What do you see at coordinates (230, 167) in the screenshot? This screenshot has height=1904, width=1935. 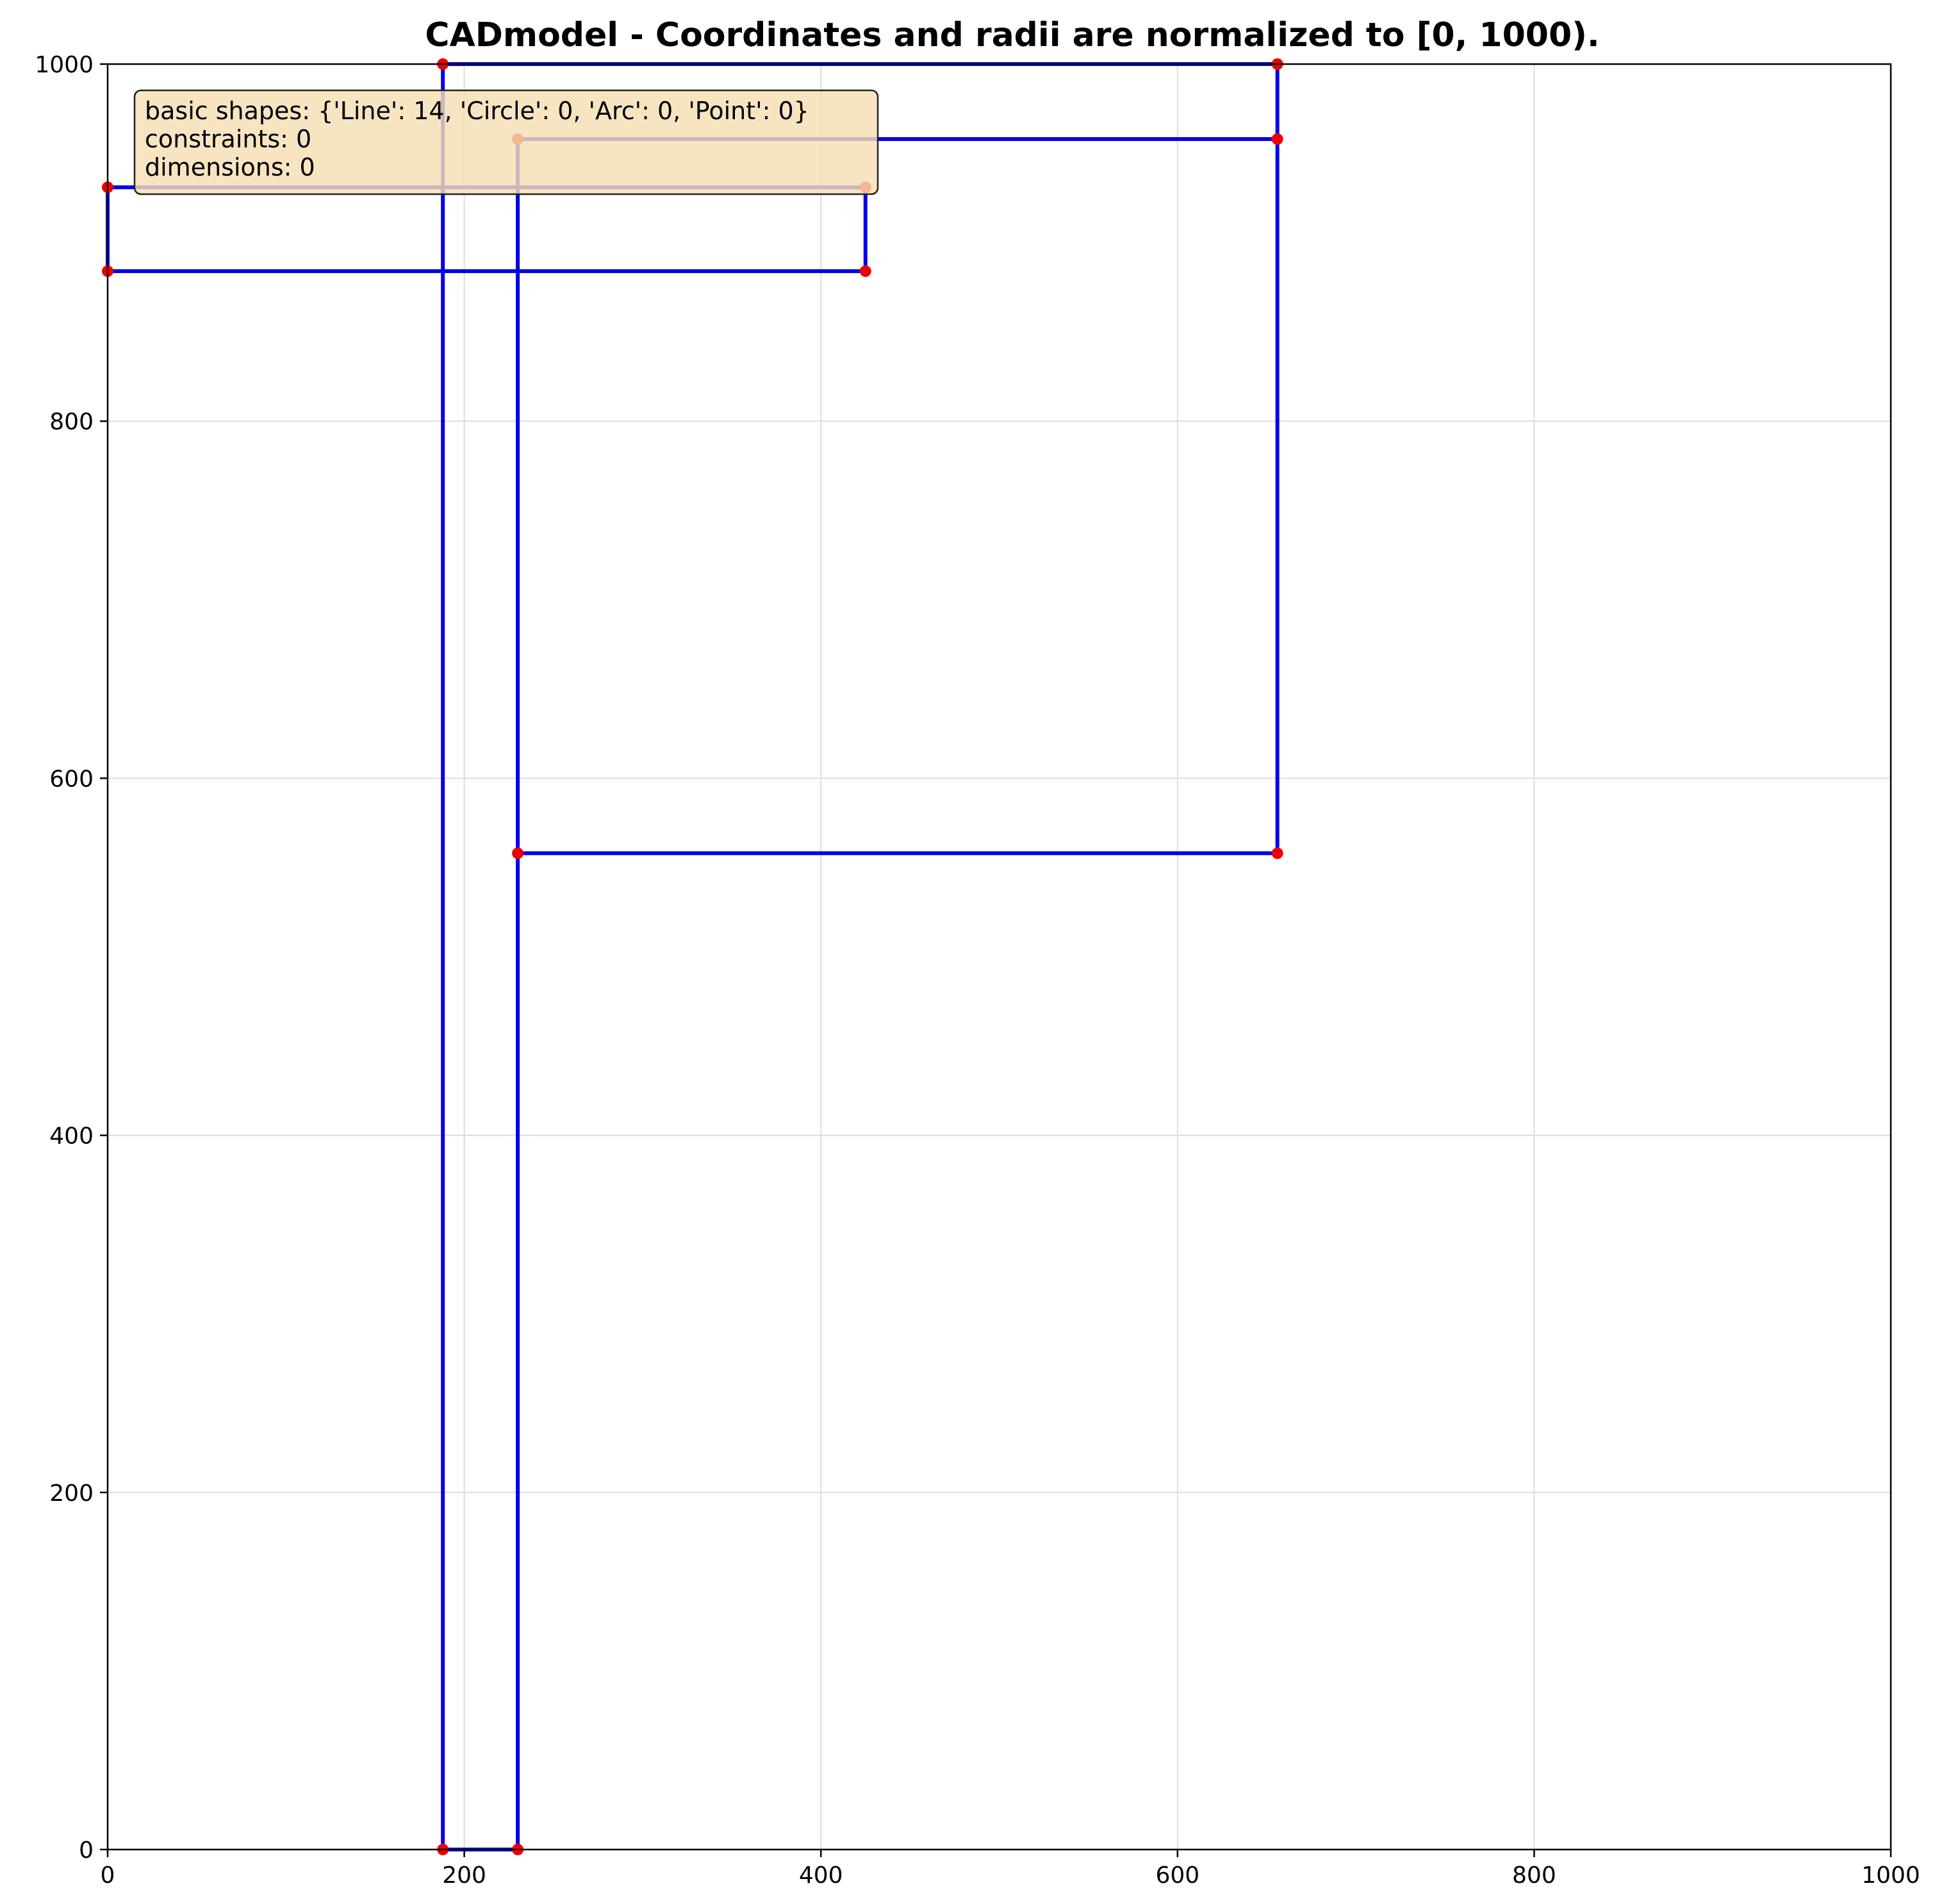 I see `info-dimensions-text: dimensions: 0` at bounding box center [230, 167].